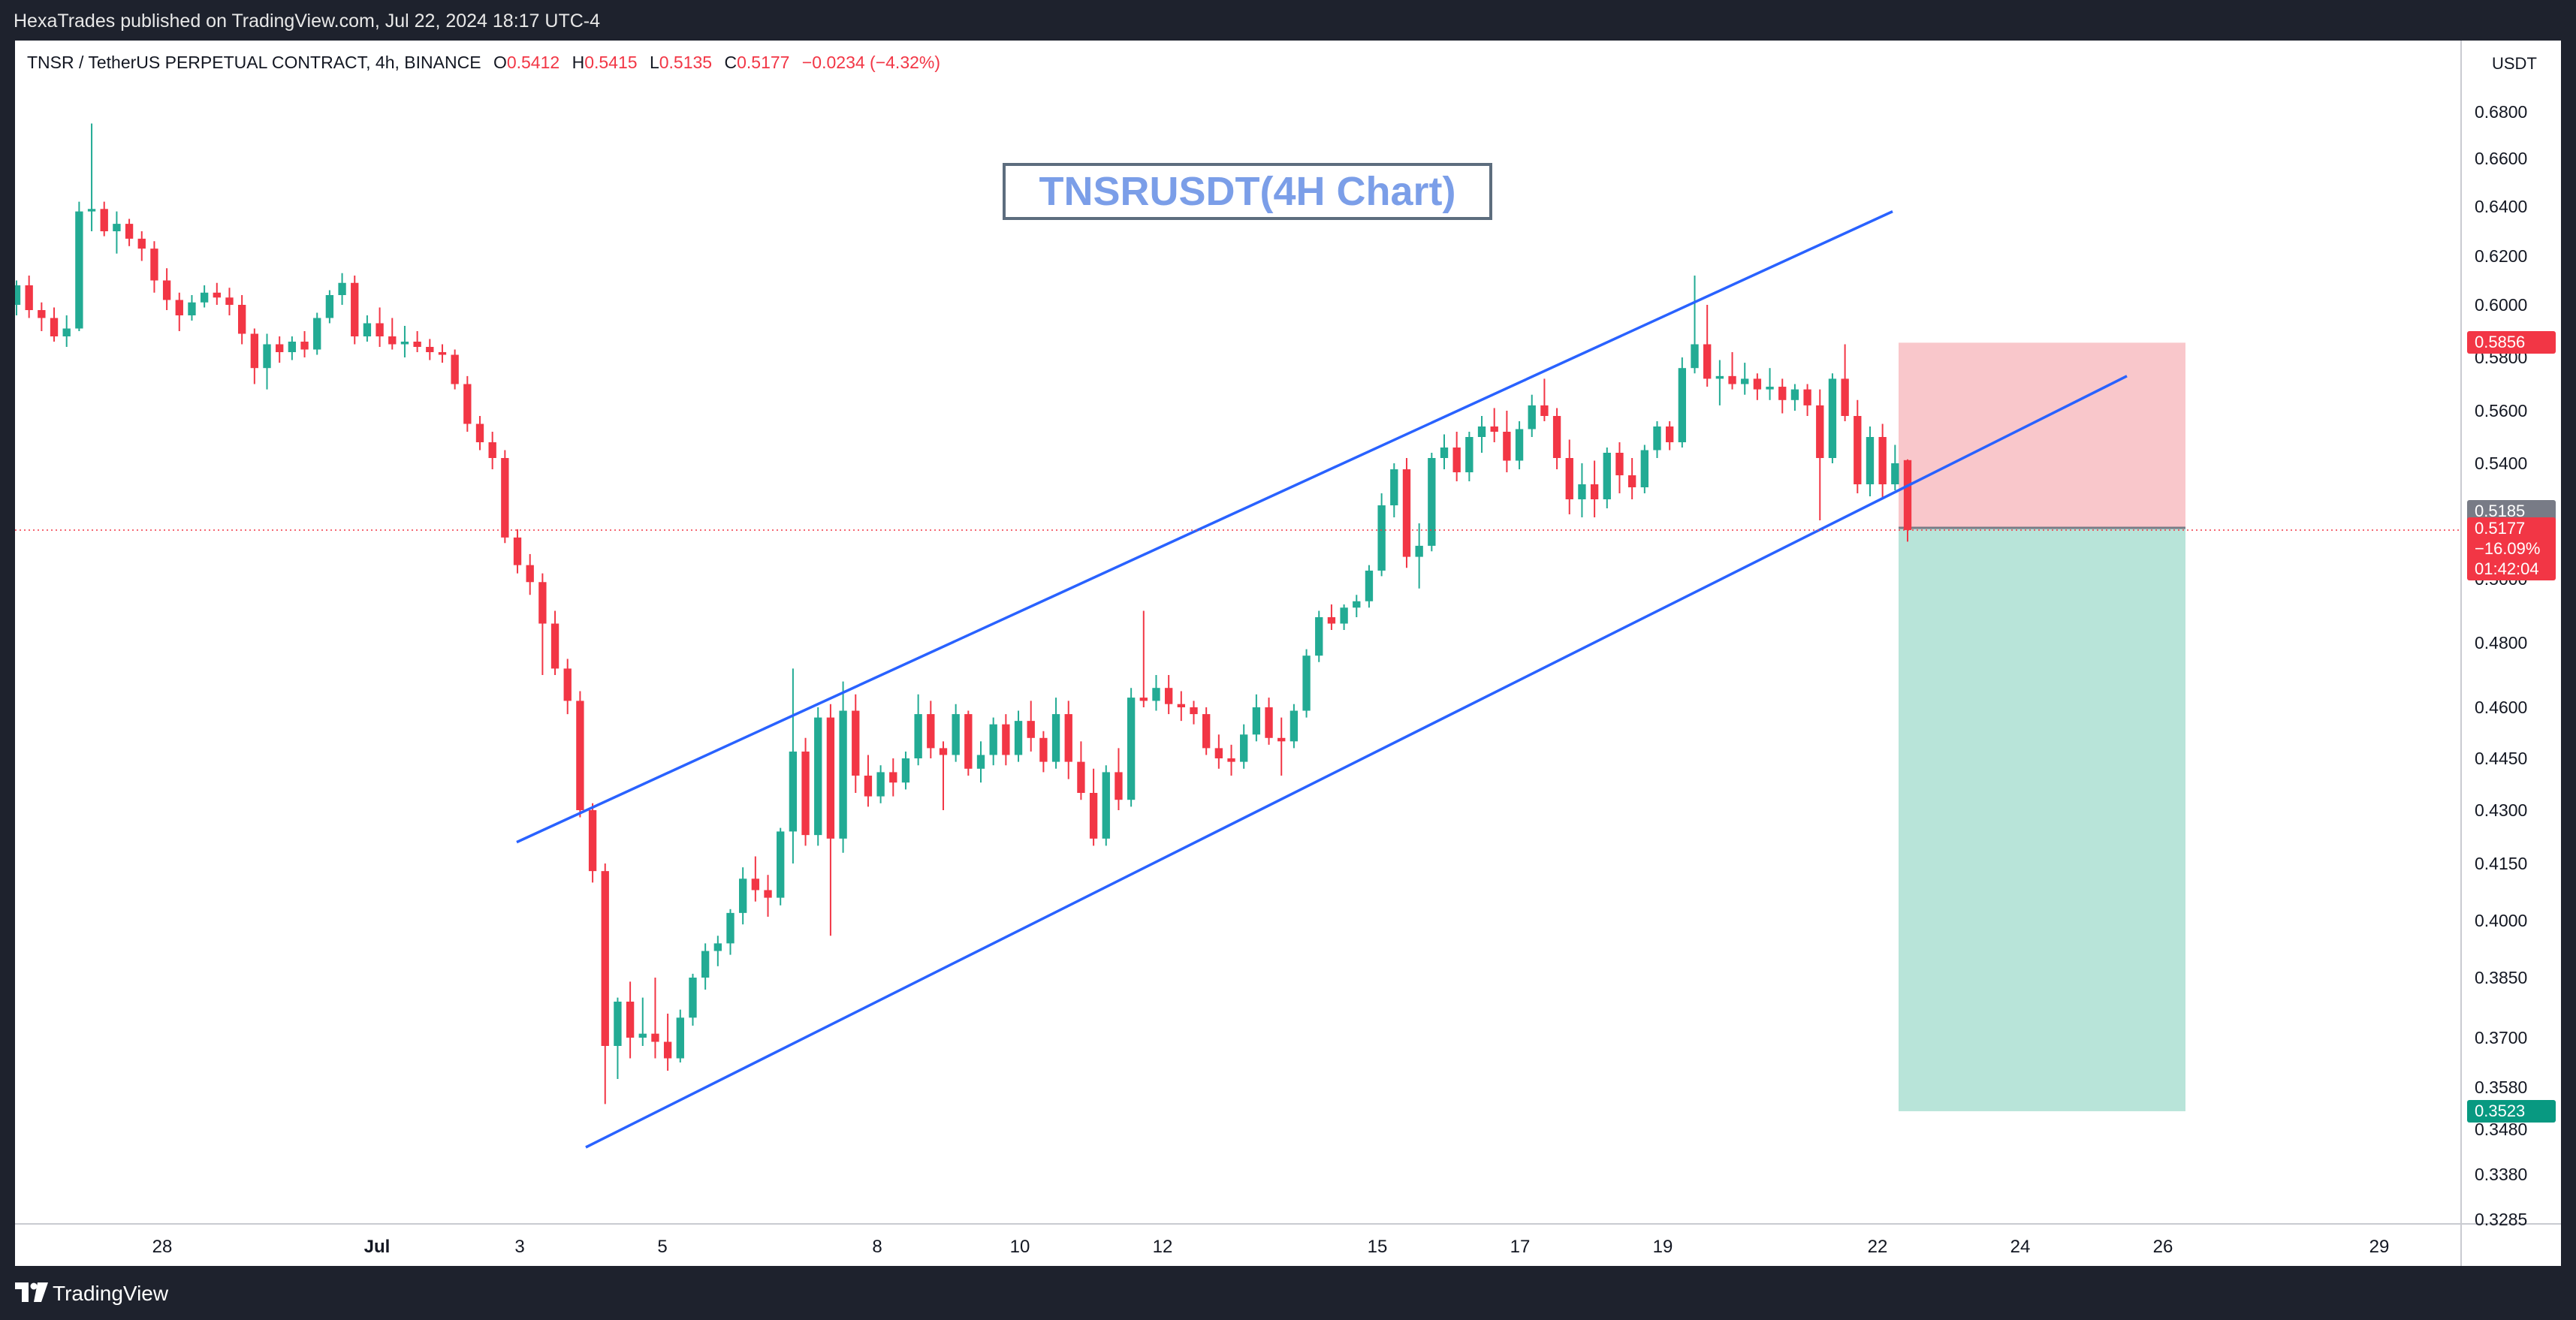 The height and width of the screenshot is (1320, 2576). Describe the element at coordinates (2379, 1247) in the screenshot. I see `time-tick-label: 29` at that location.